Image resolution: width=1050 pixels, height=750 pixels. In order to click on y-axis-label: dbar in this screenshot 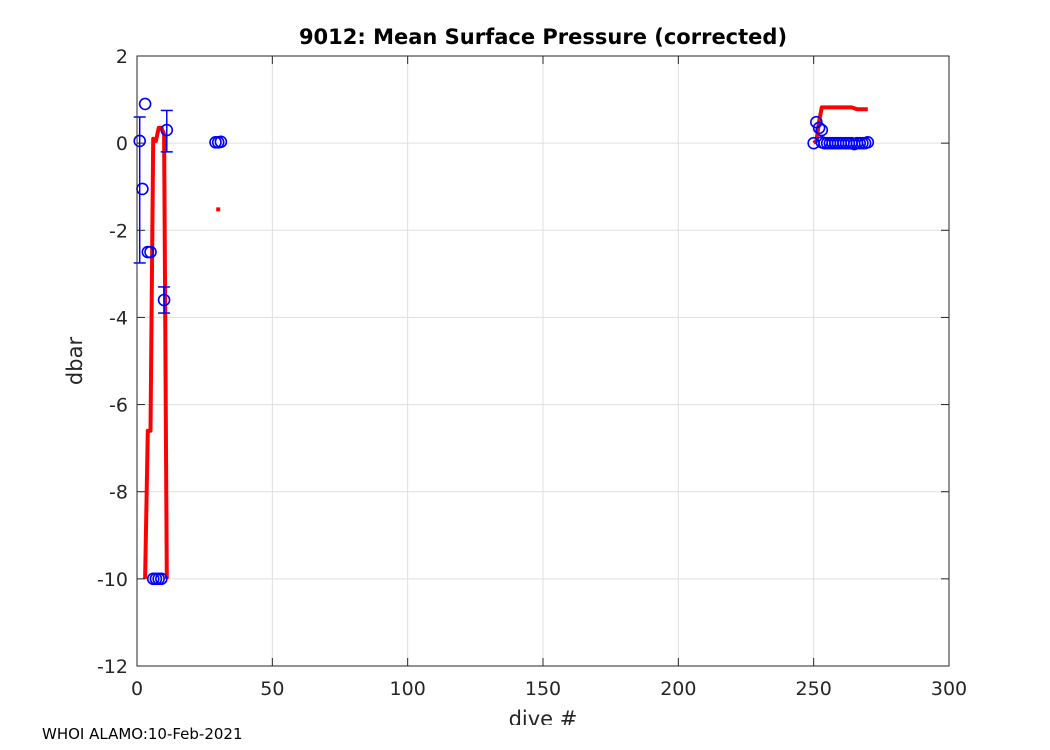, I will do `click(75, 361)`.